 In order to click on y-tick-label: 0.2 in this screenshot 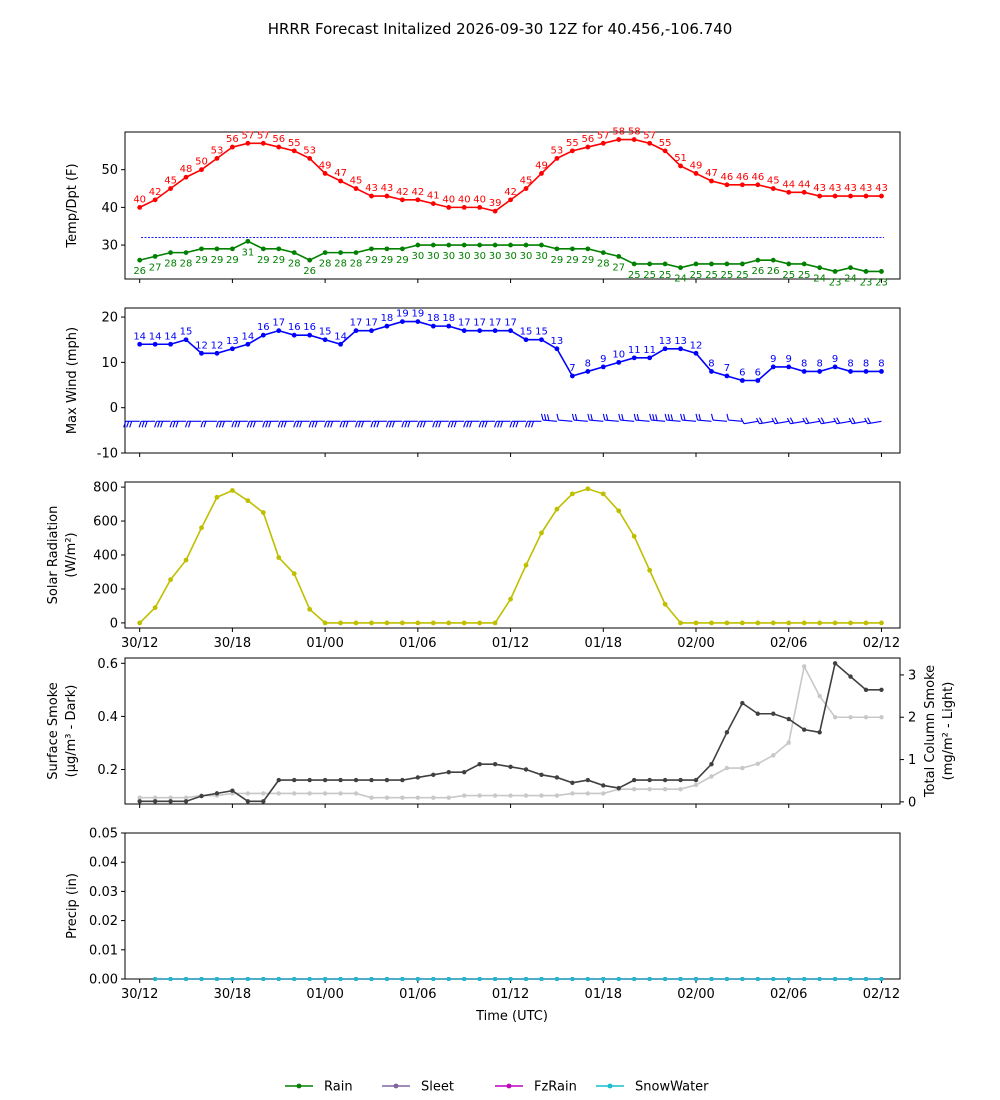, I will do `click(107, 770)`.